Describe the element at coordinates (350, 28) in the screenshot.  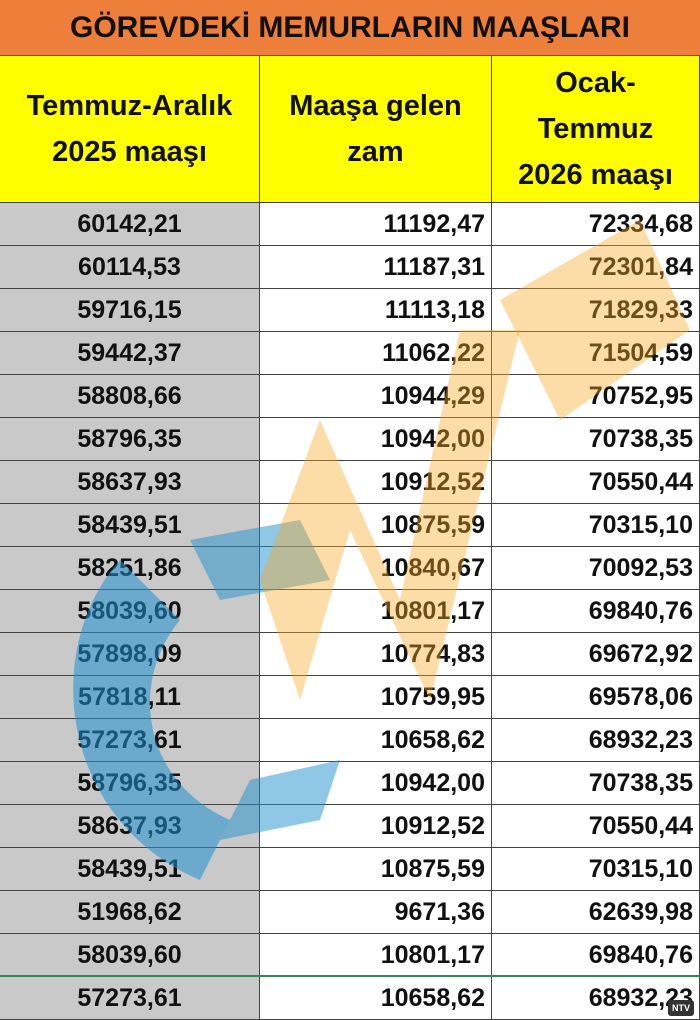
I see `title: GÖREVDEKİ MEMURLARIN MAAŞLARI` at that location.